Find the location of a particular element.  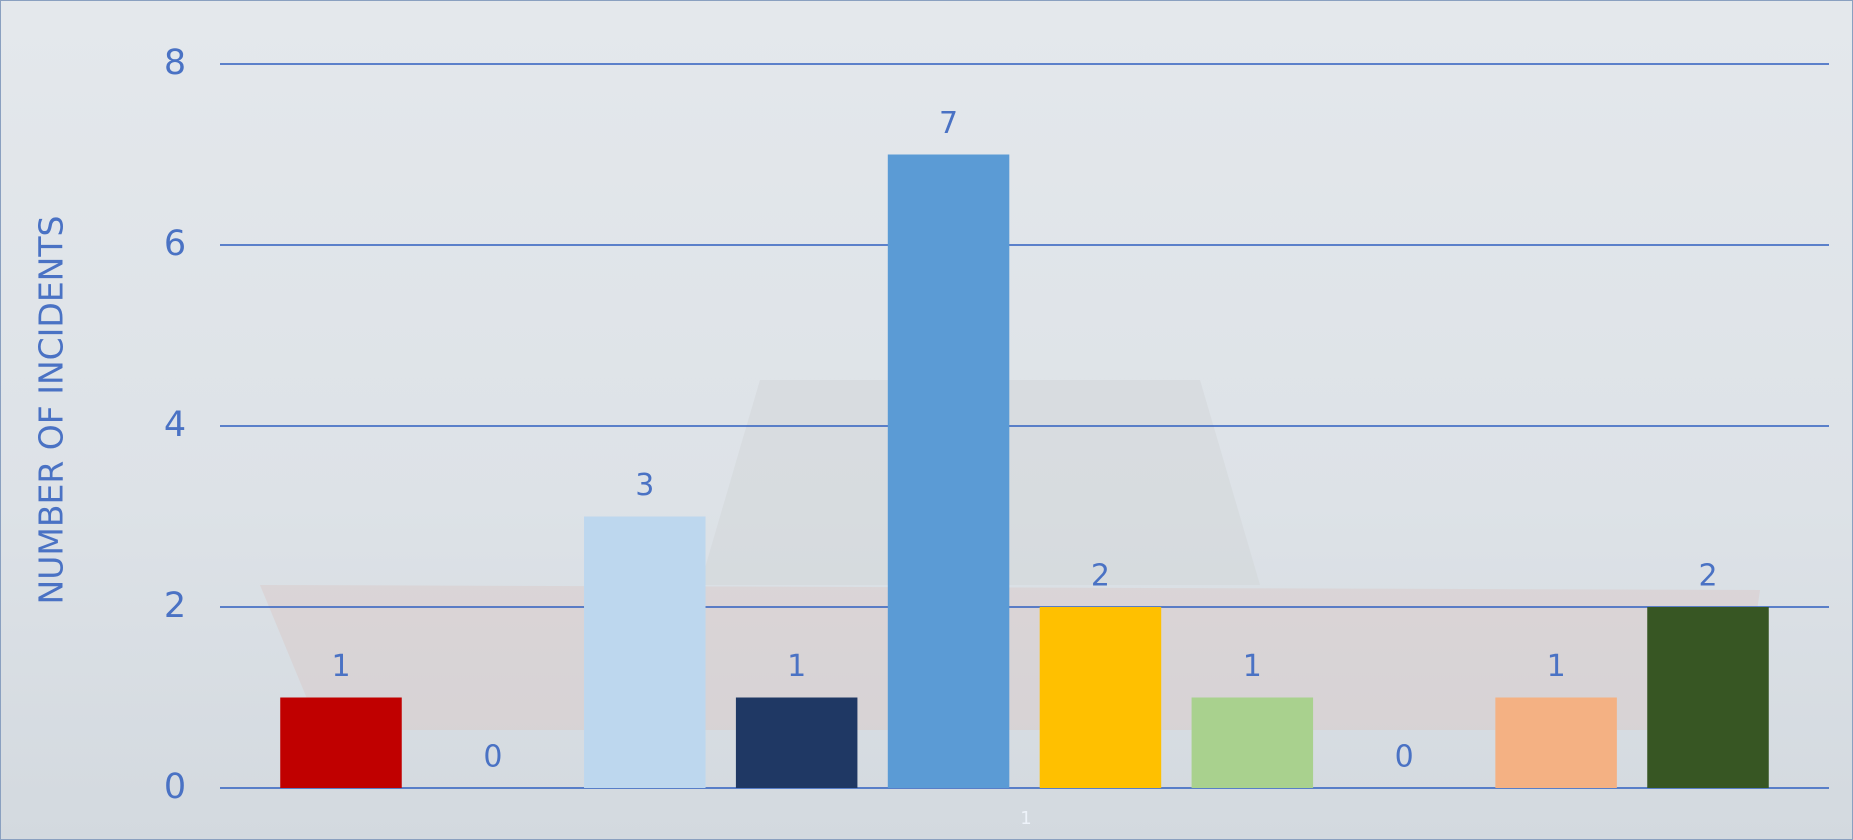

x-tick-label: 1 is located at coordinates (1025, 818).